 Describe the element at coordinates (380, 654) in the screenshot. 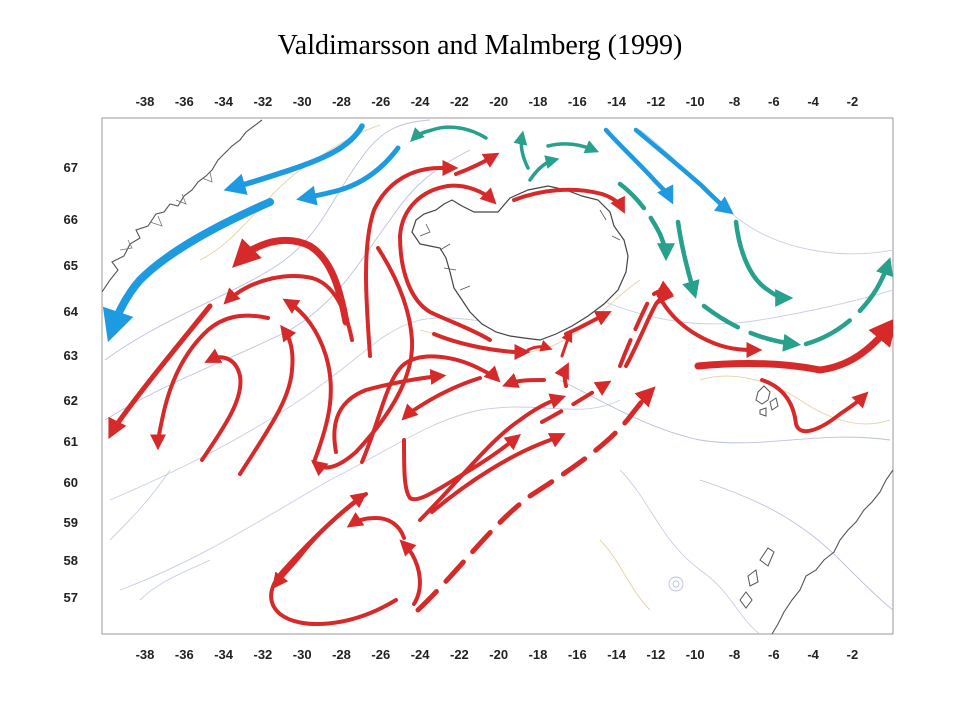

I see `longitude-tick-label: -26` at that location.